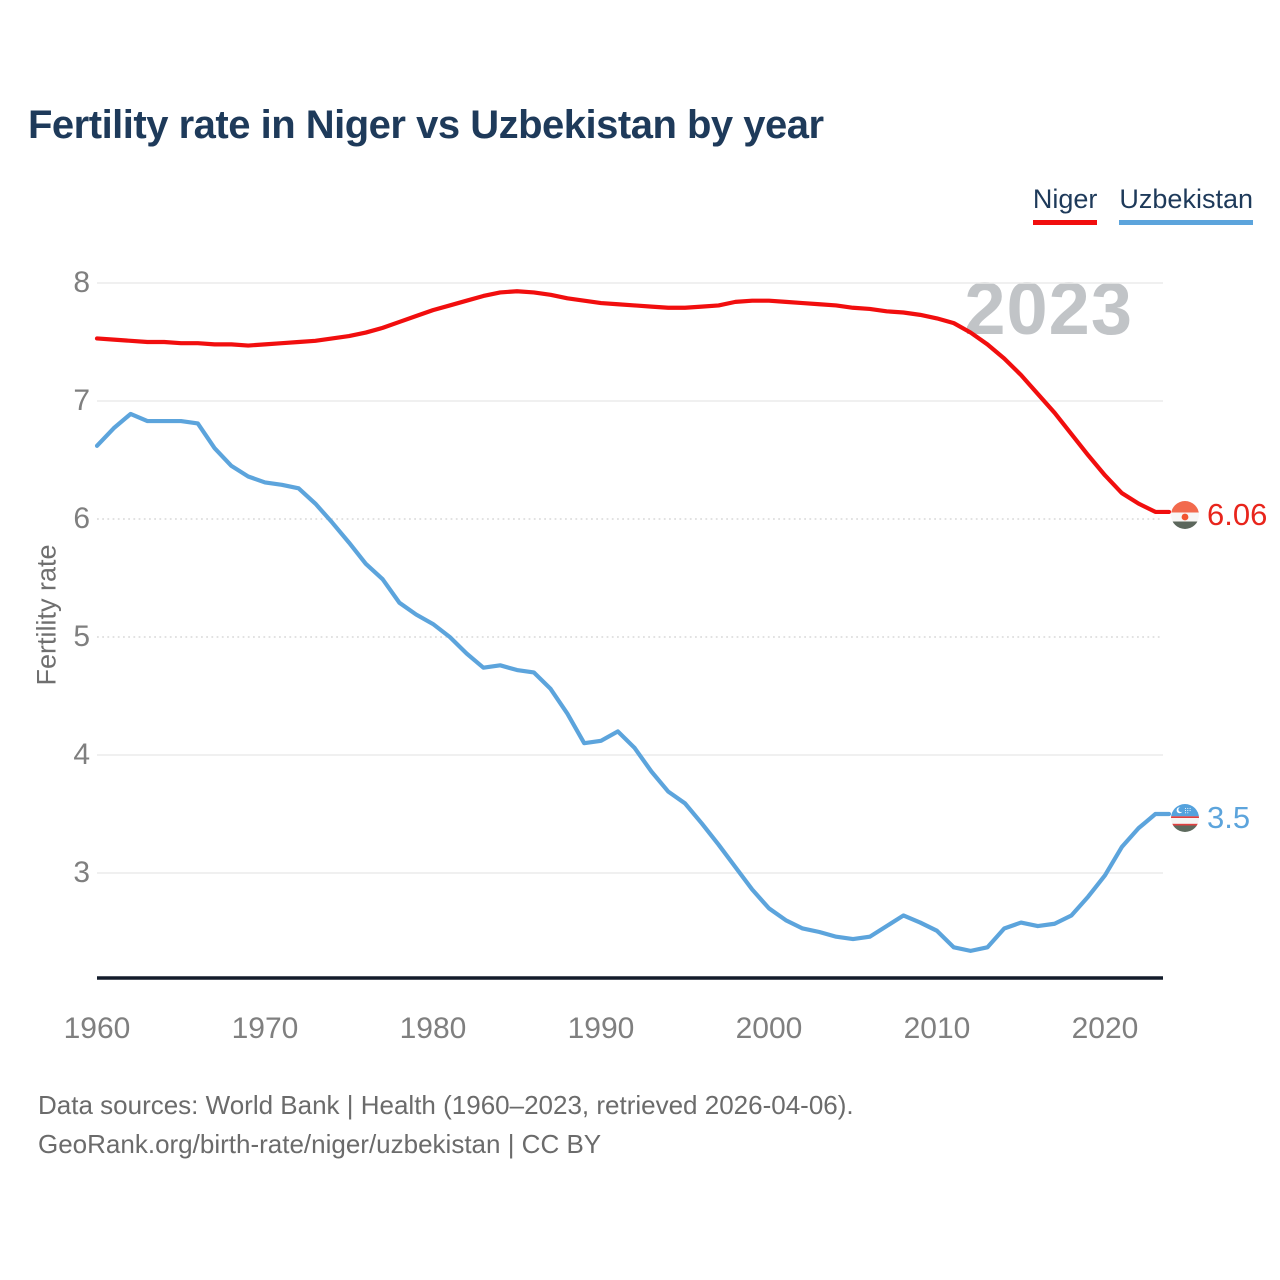 The width and height of the screenshot is (1280, 1280). I want to click on y-tick-6: 6, so click(81, 518).